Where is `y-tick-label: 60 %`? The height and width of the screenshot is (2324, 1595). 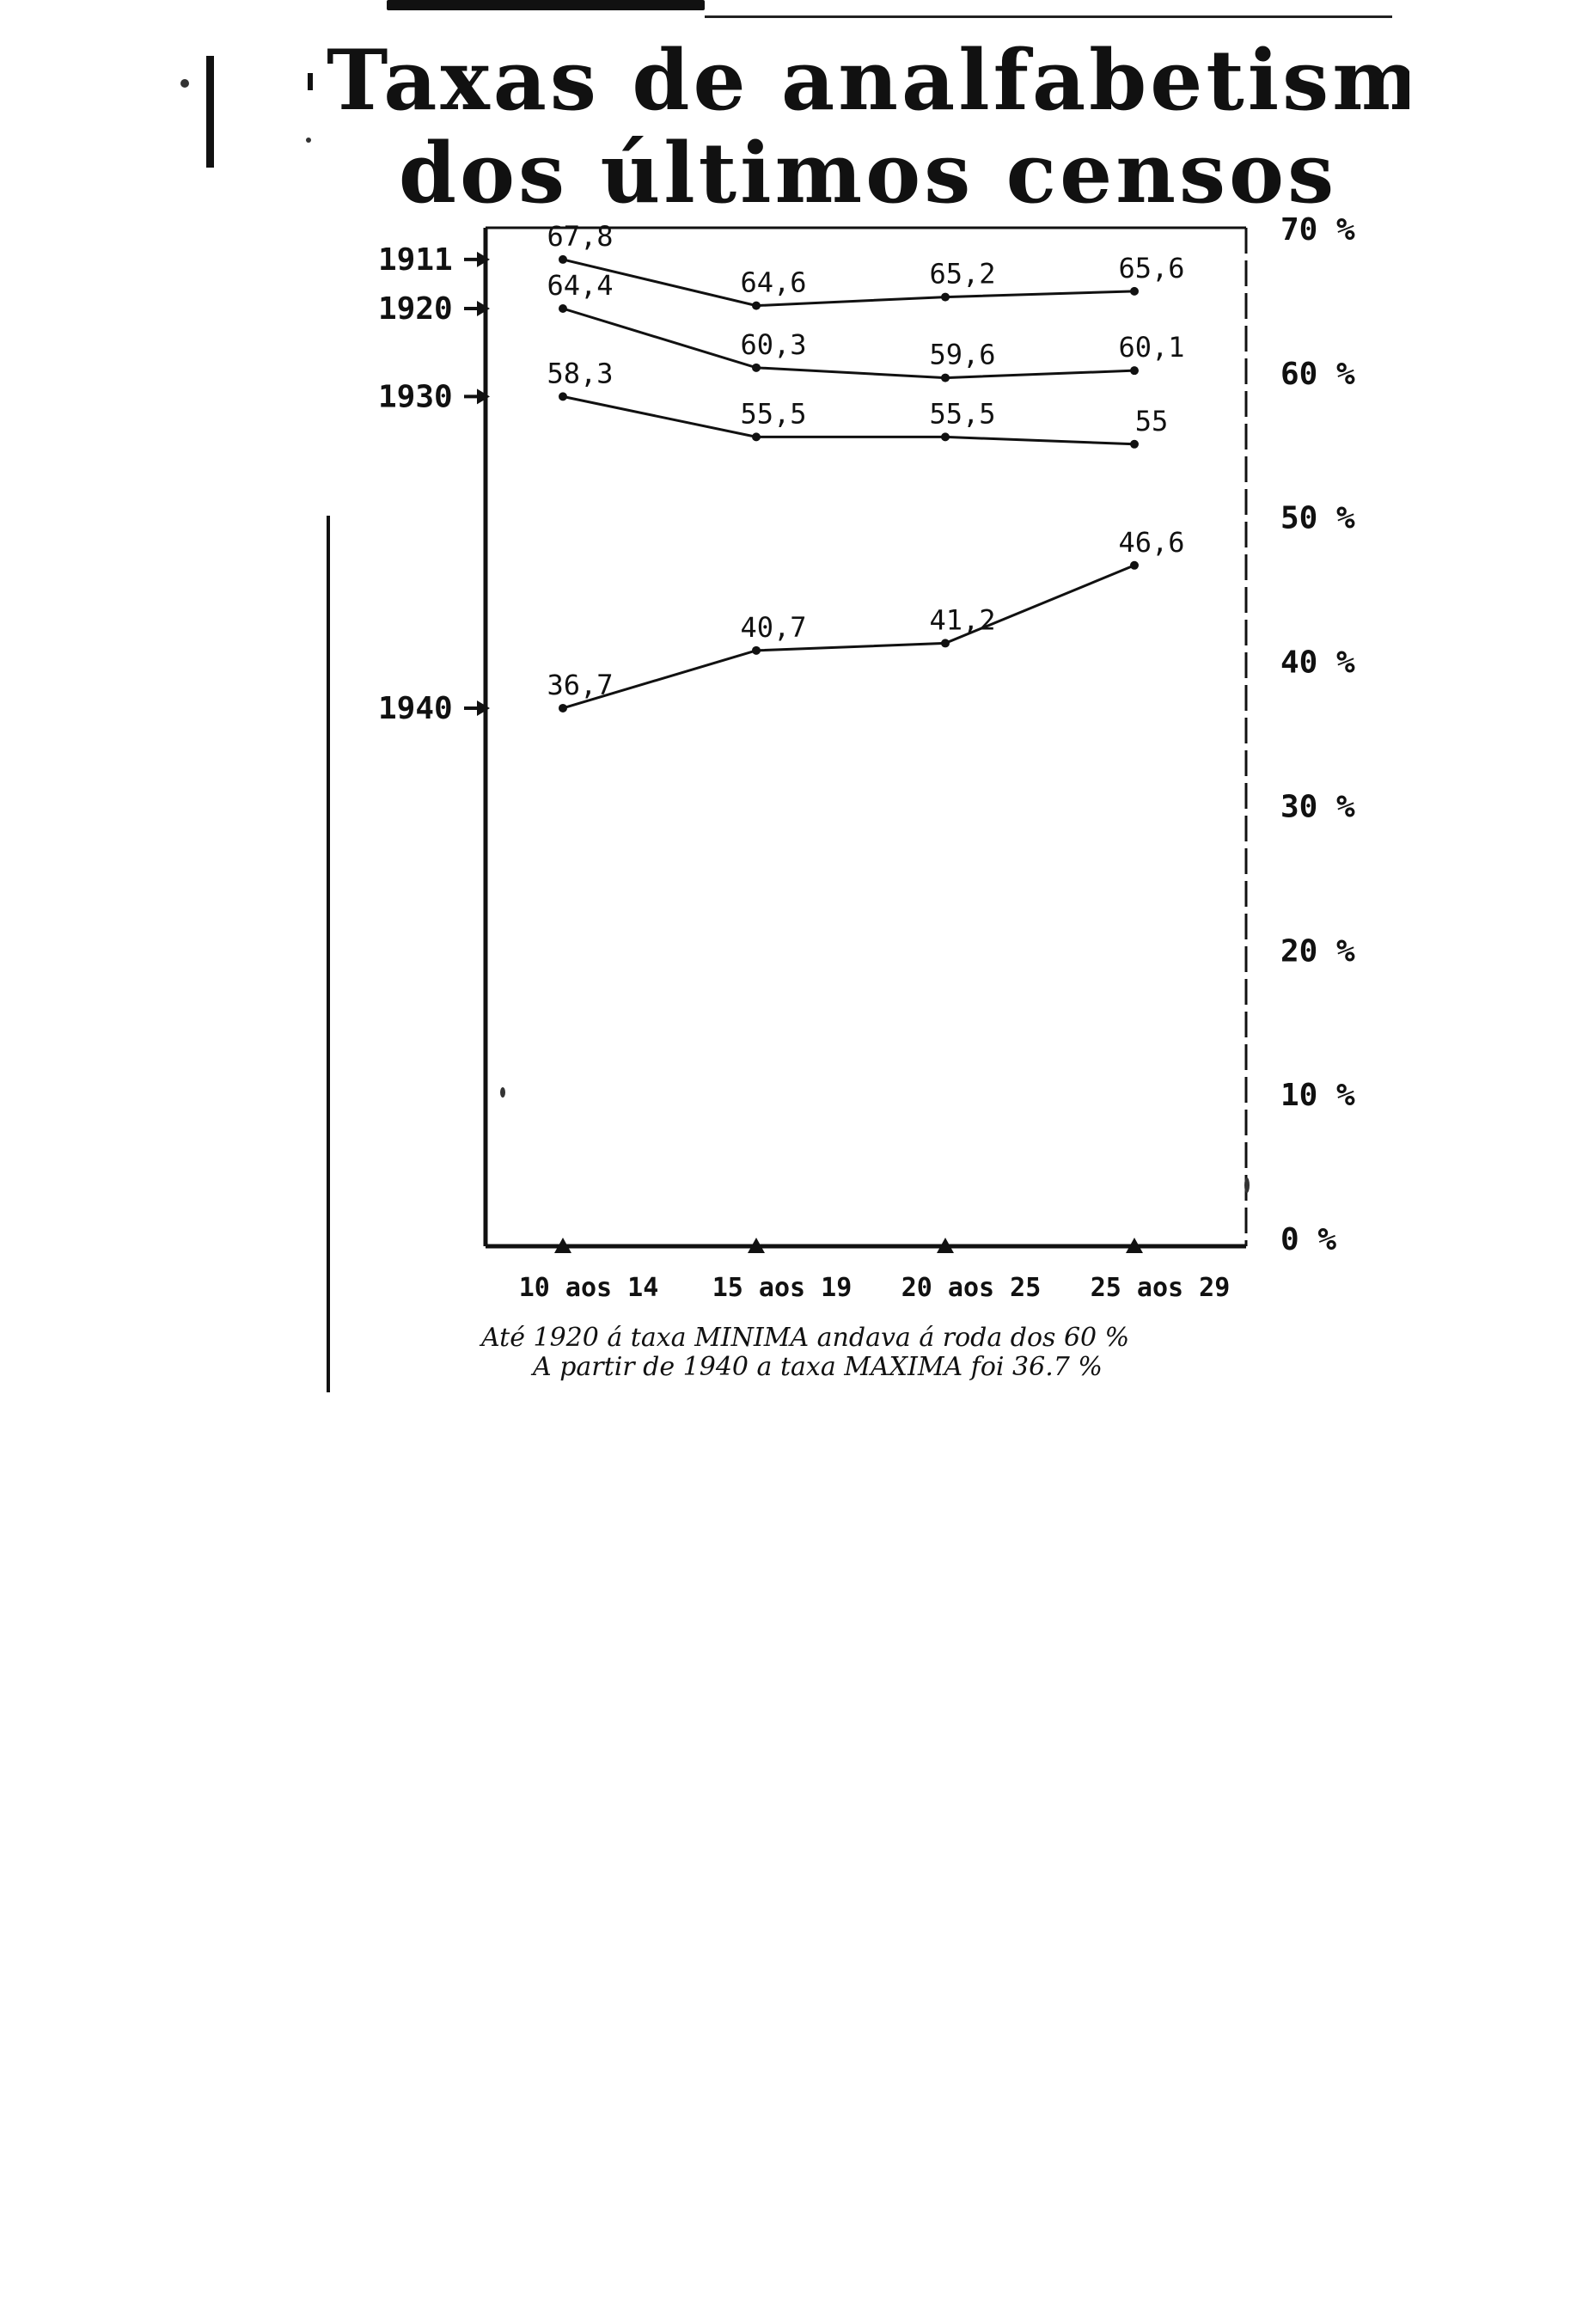
y-tick-label: 60 % is located at coordinates (1317, 375).